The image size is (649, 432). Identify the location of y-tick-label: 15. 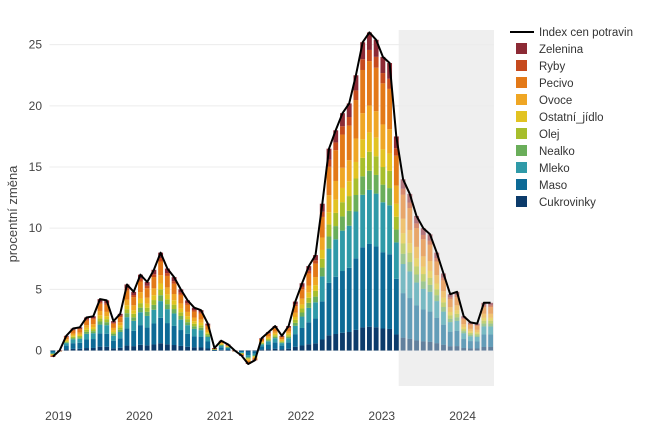
(36, 167).